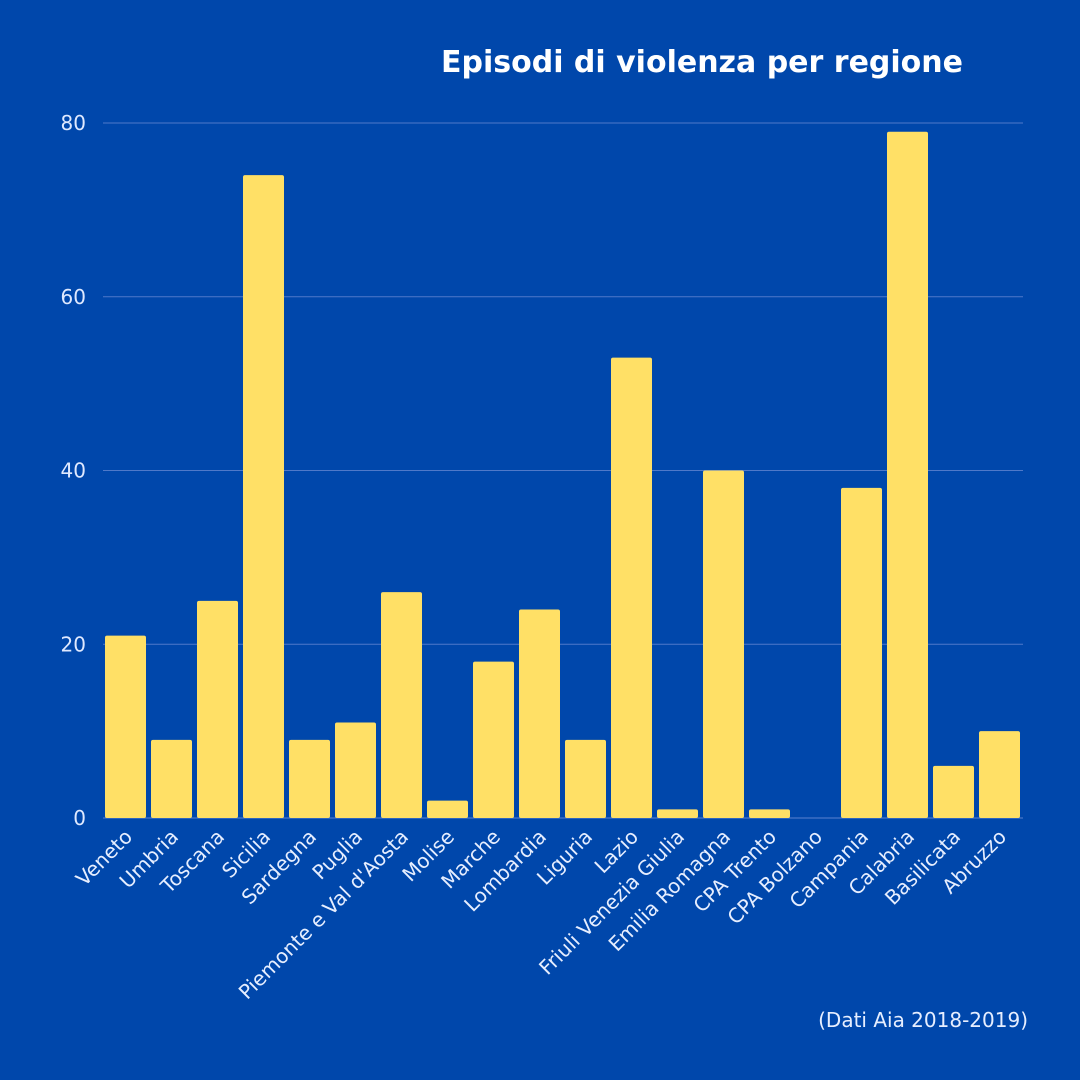 Image resolution: width=1080 pixels, height=1080 pixels. I want to click on y-axis-ticks: 0 20 40 60 80, so click(73, 470).